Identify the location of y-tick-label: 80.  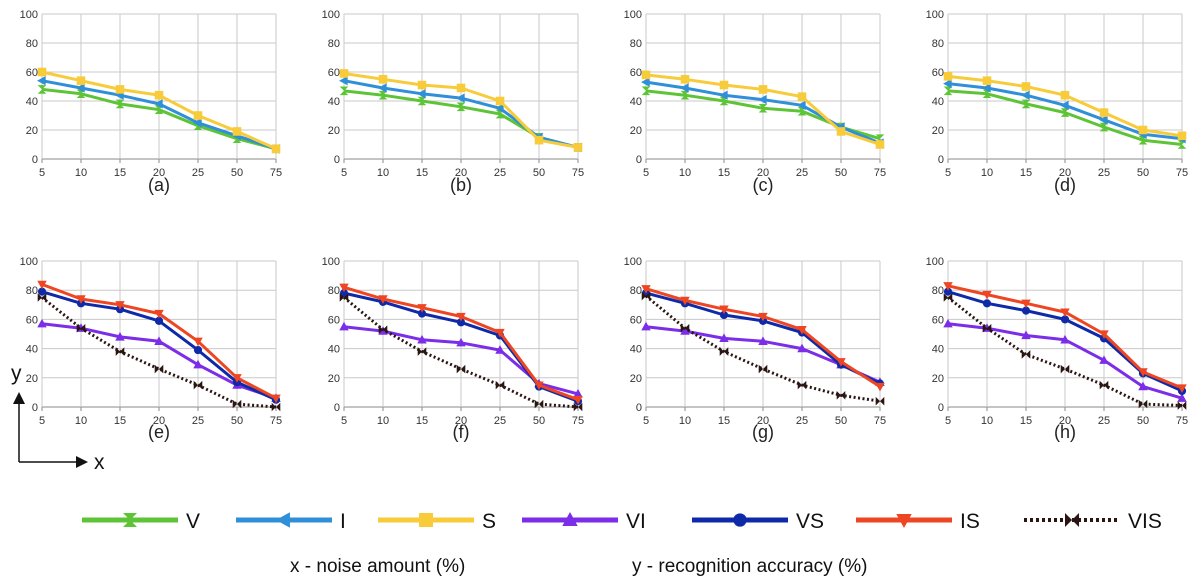
(32, 291).